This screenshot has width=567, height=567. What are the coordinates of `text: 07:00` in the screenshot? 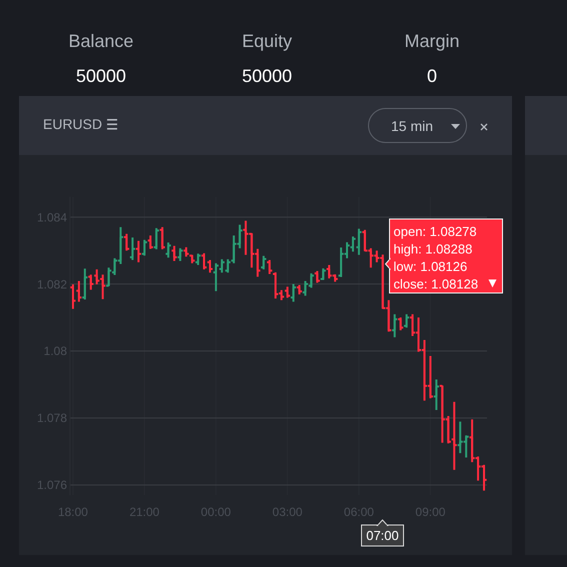 It's located at (382, 535).